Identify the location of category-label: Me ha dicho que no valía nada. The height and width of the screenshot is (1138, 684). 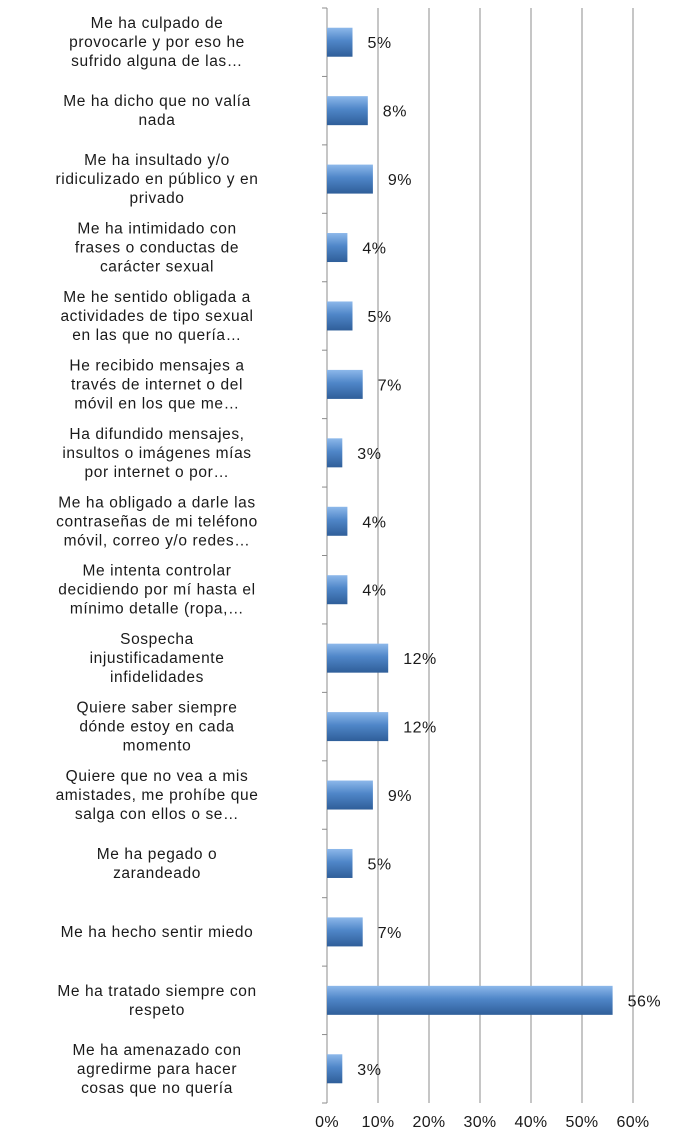
(157, 111).